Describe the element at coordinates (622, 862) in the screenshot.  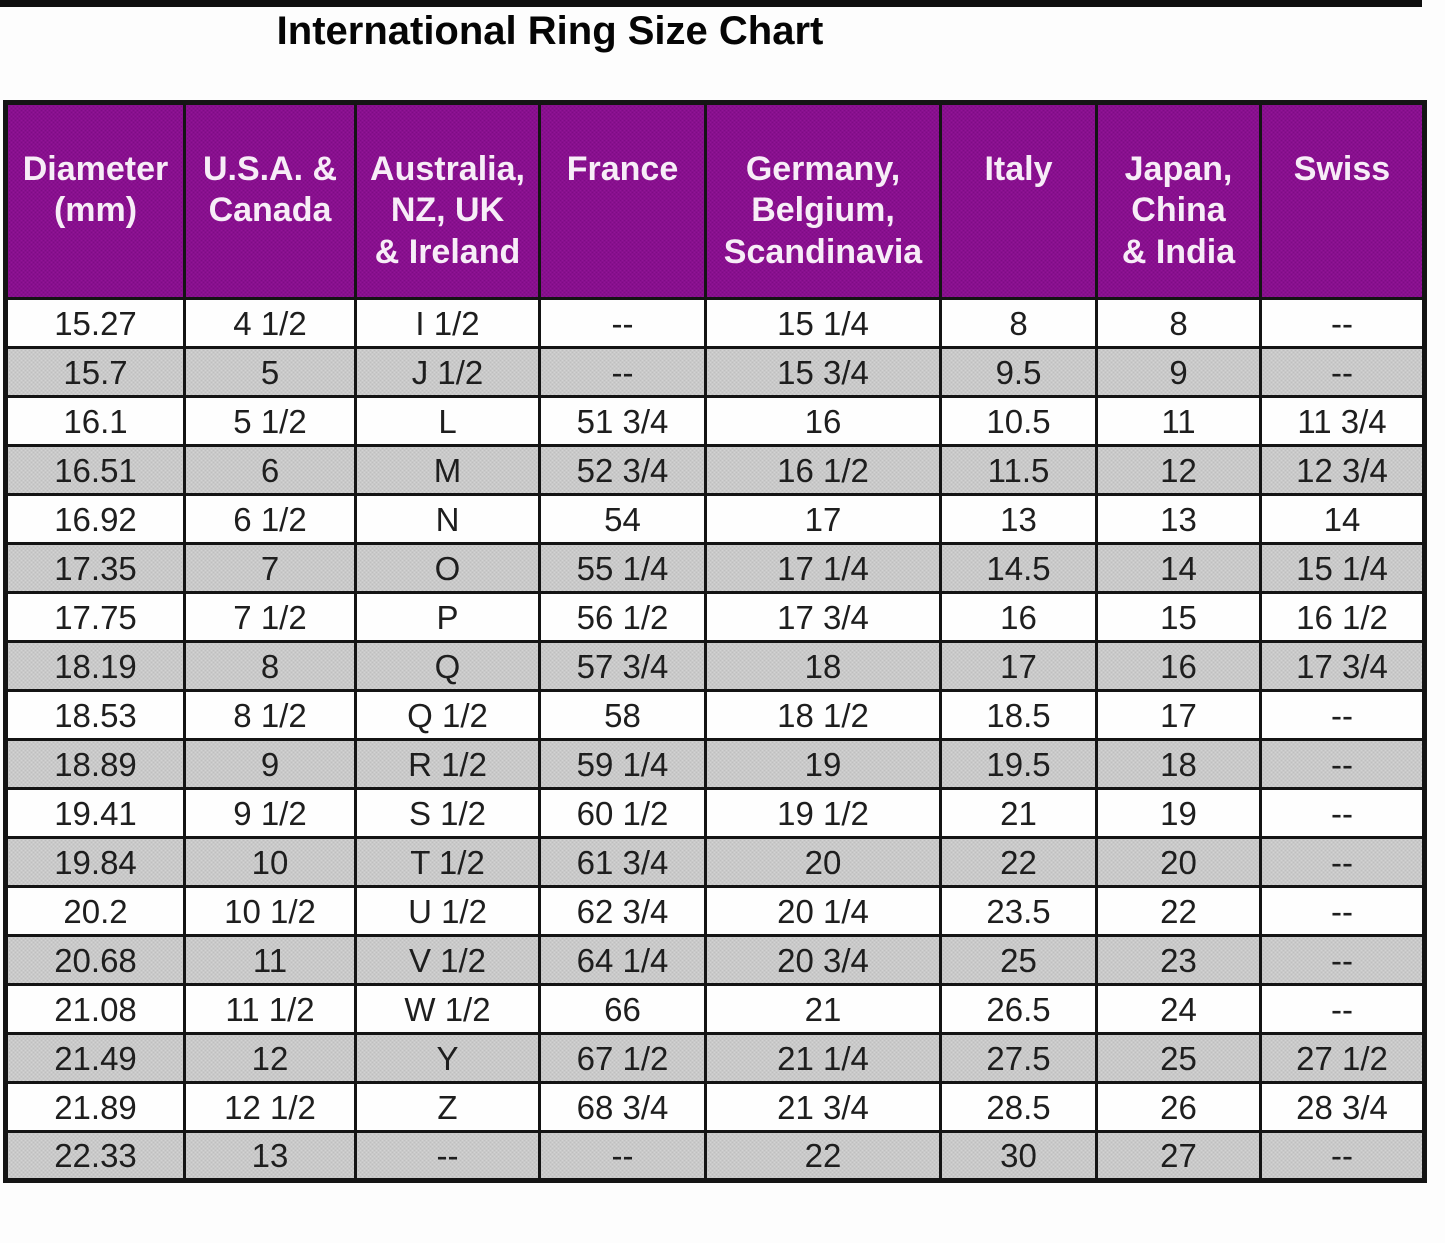
I see `table-cell: 61 3/4` at that location.